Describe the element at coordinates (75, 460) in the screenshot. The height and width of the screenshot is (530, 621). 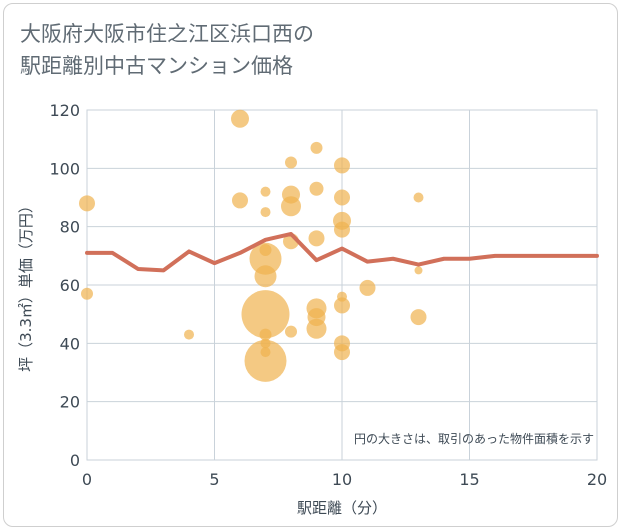
I see `y-tick-label: 0` at that location.